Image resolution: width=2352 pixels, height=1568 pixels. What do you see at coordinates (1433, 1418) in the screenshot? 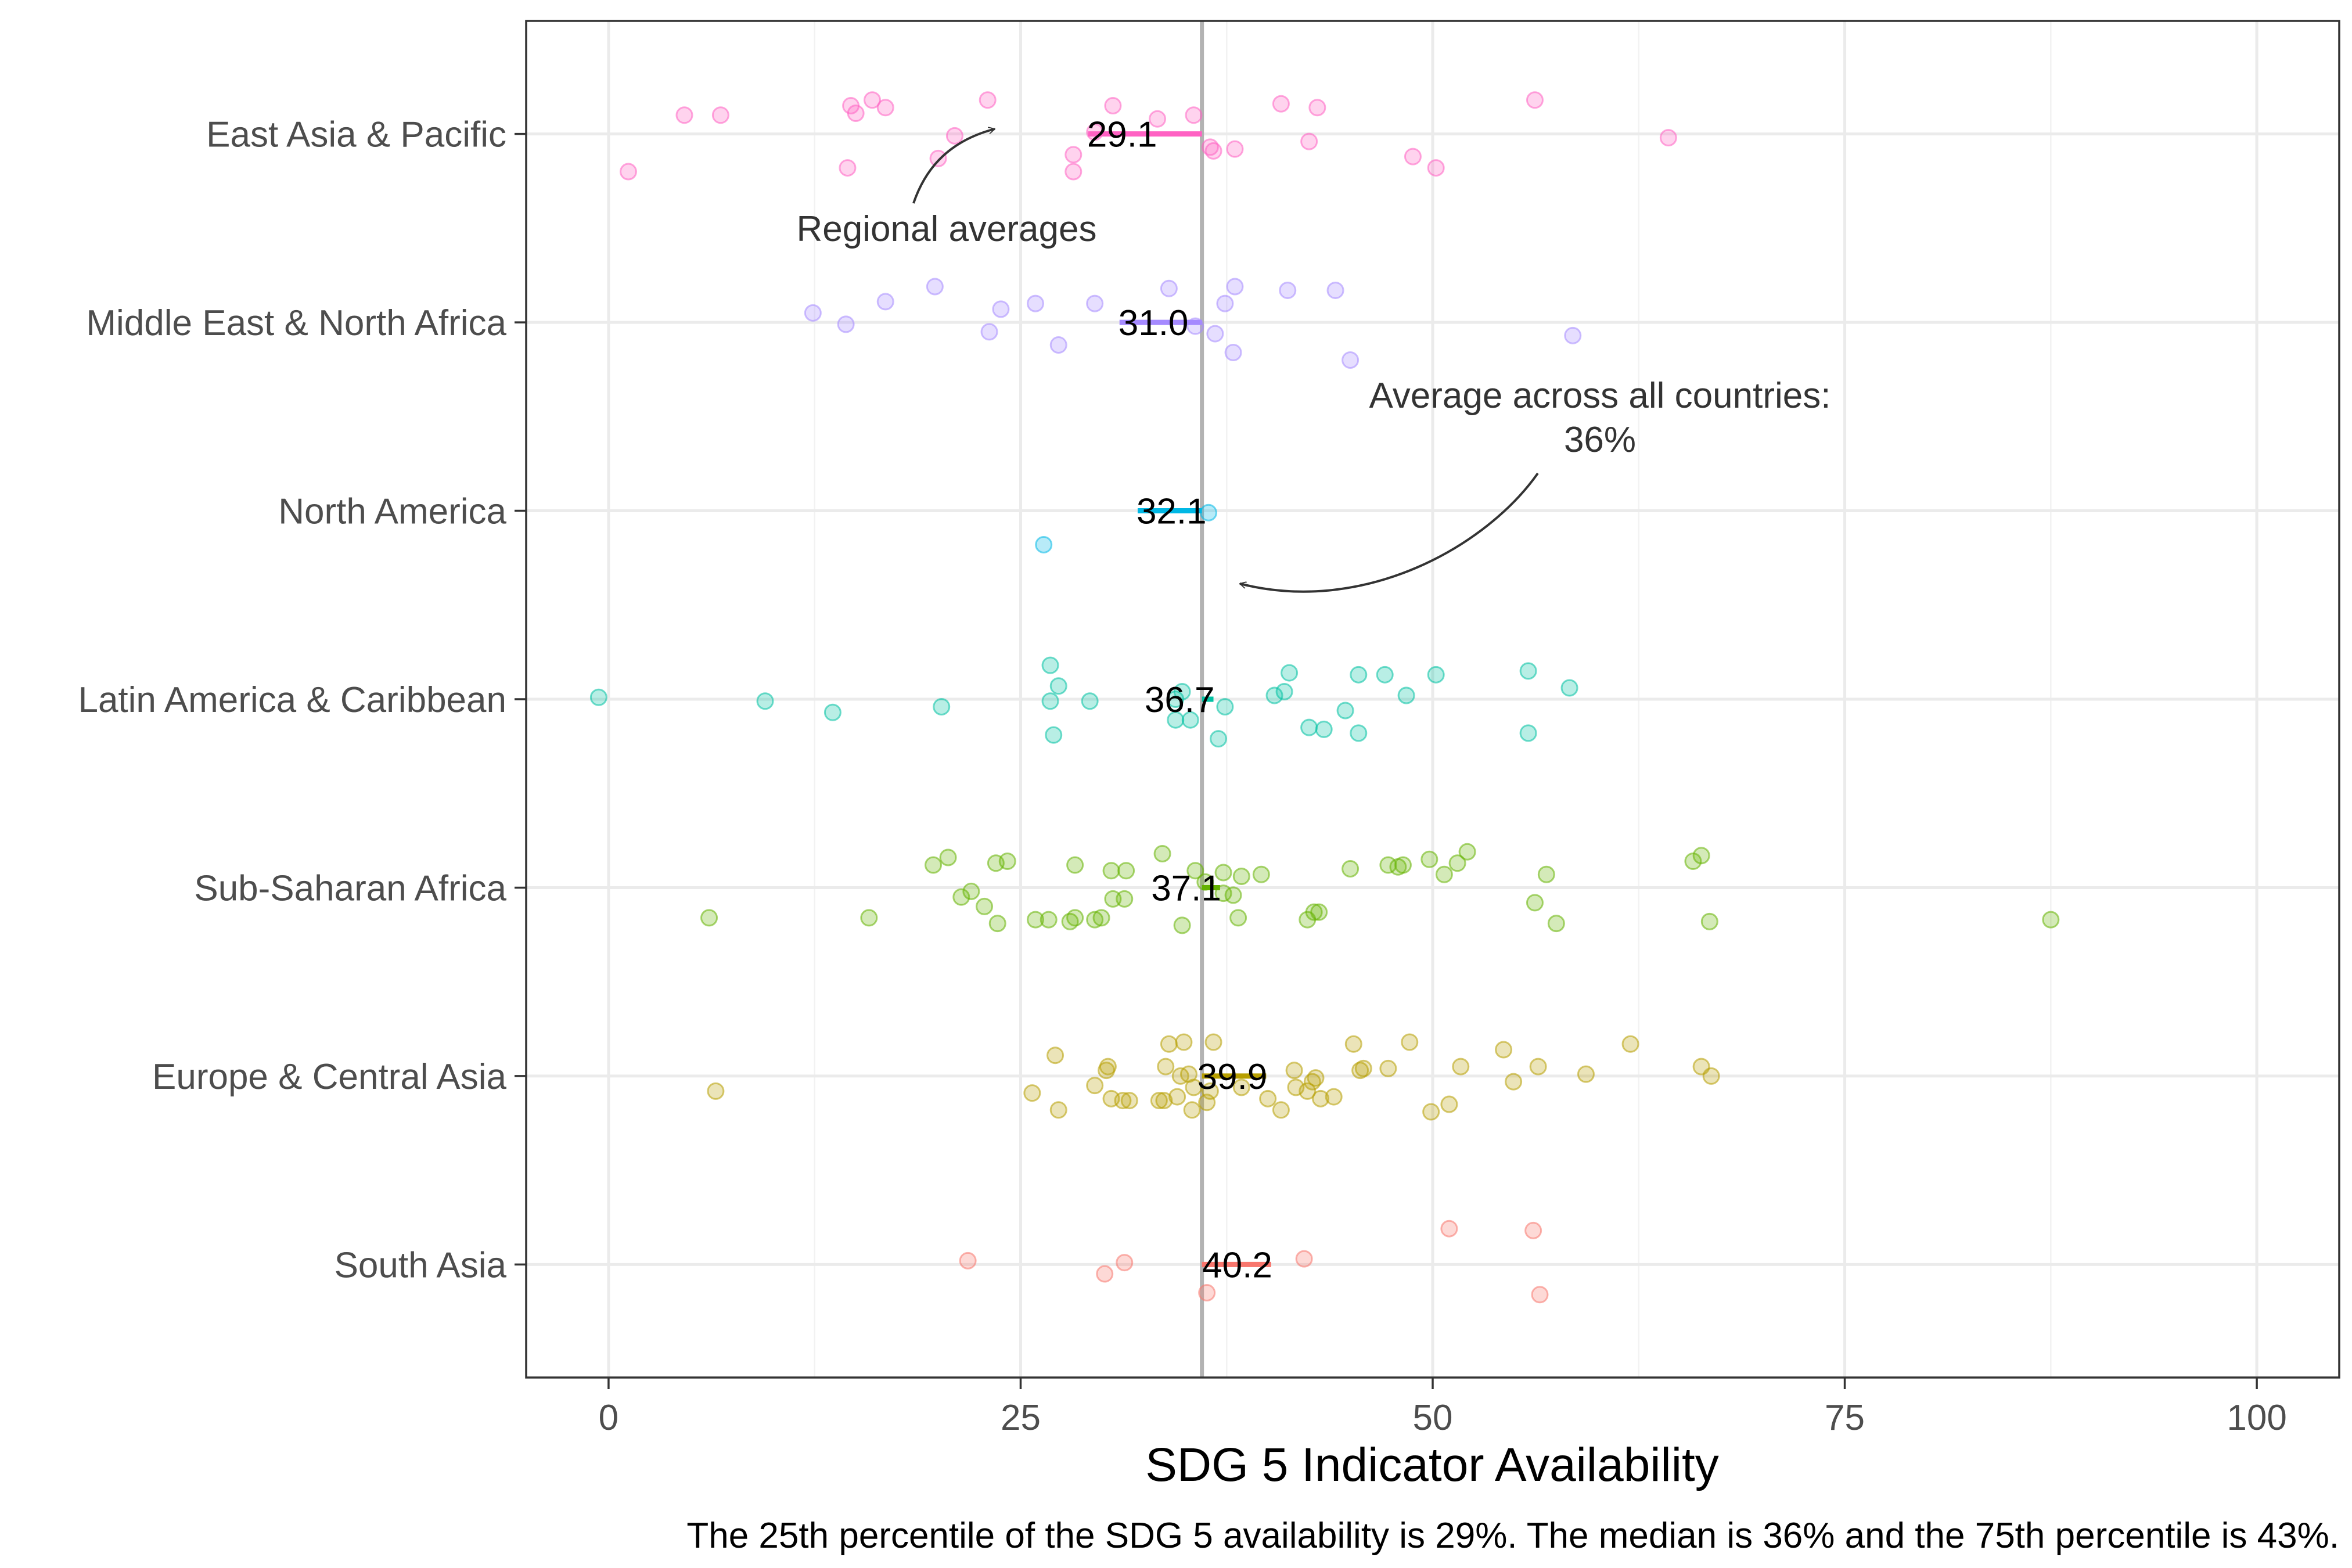
I see `x-axis-tick-label: 50` at bounding box center [1433, 1418].